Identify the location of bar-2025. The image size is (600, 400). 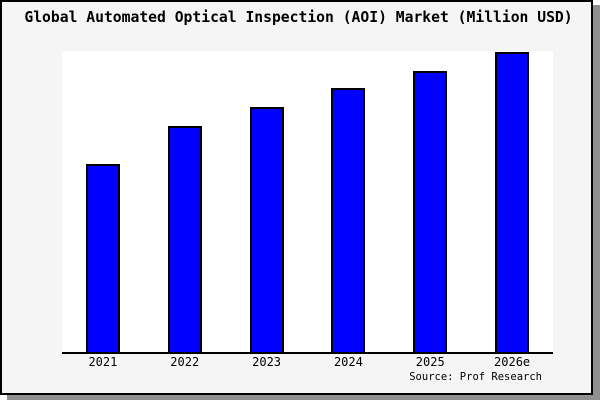
(430, 211).